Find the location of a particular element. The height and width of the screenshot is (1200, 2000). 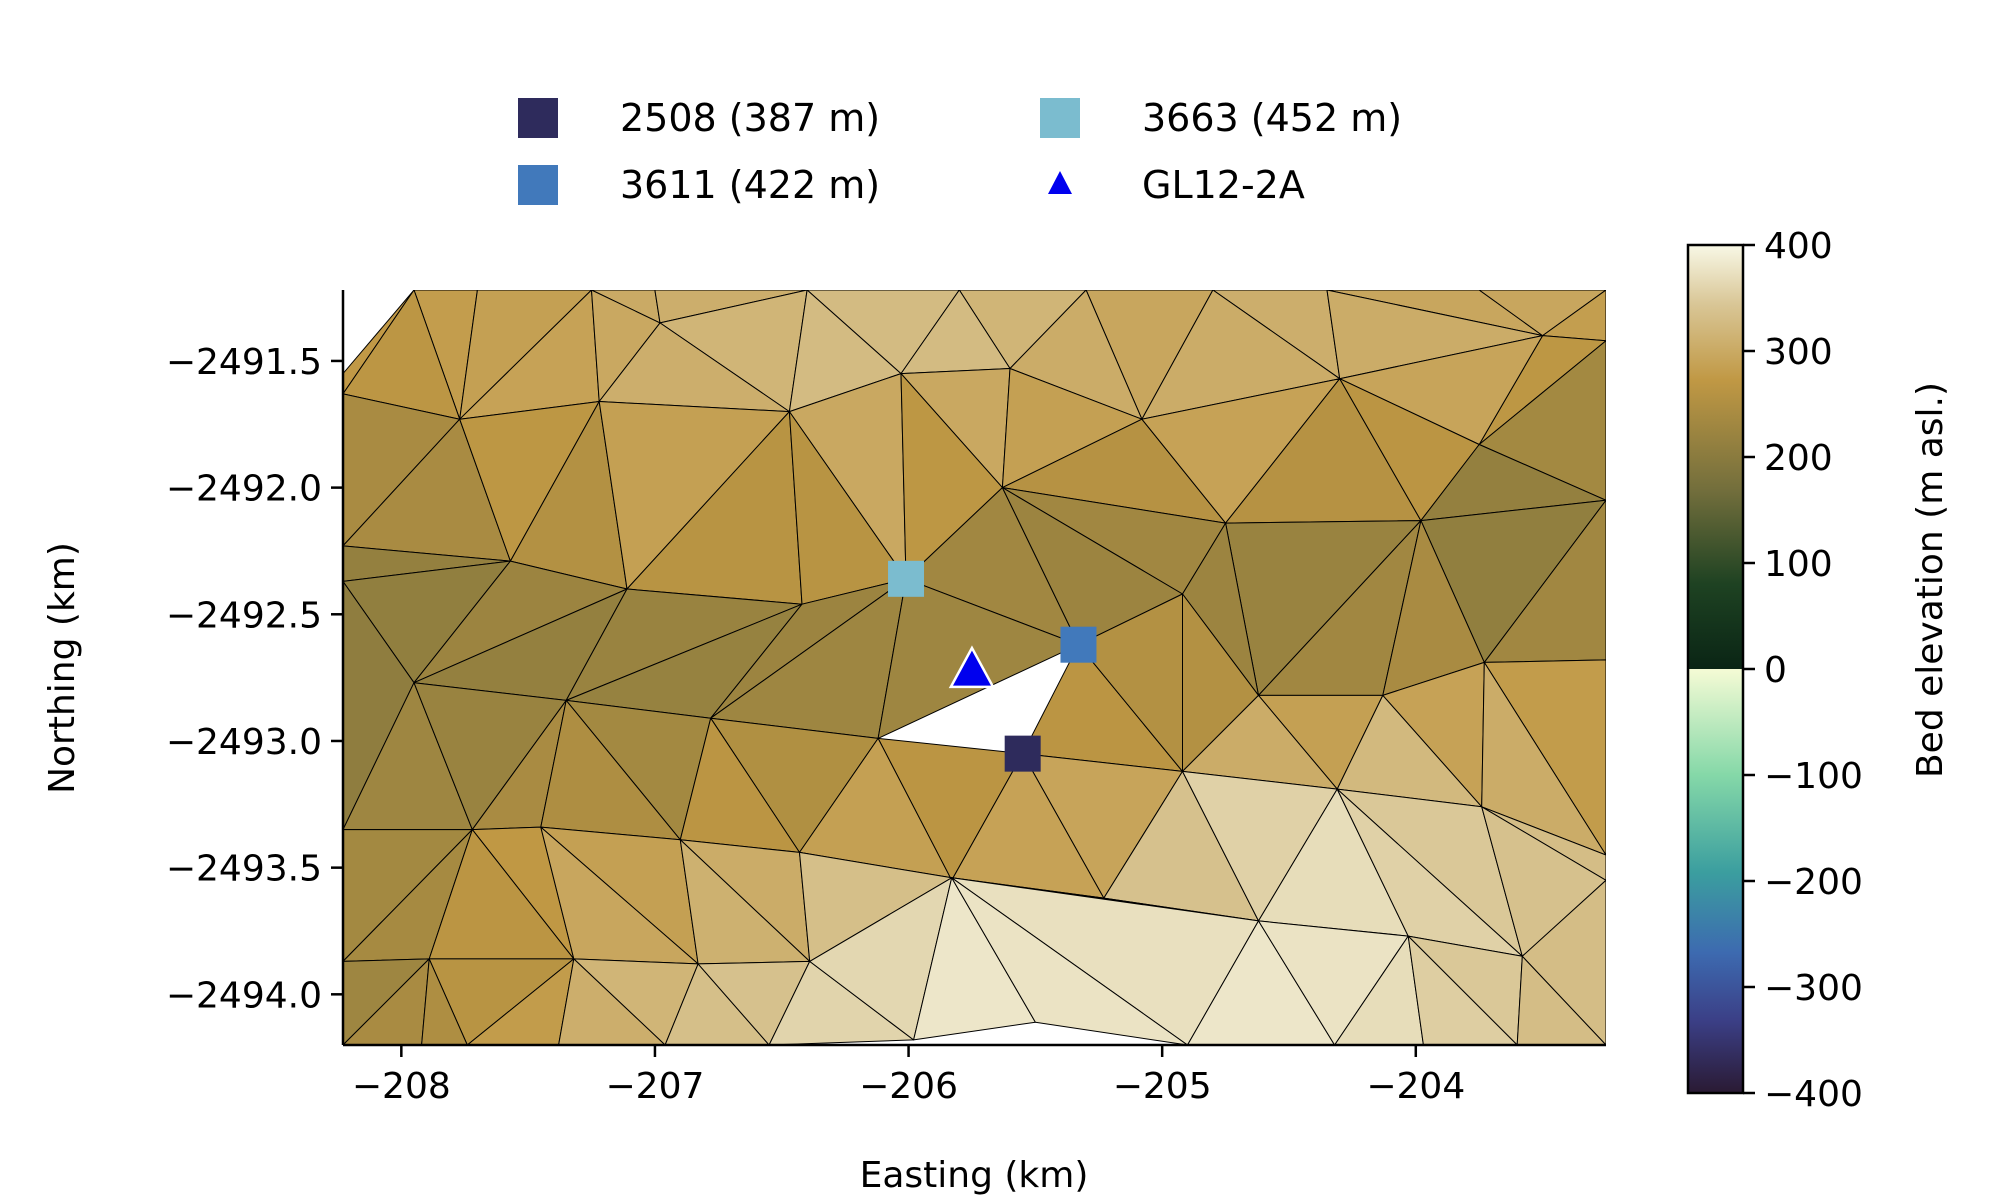

colorbar-lower is located at coordinates (1715, 881).